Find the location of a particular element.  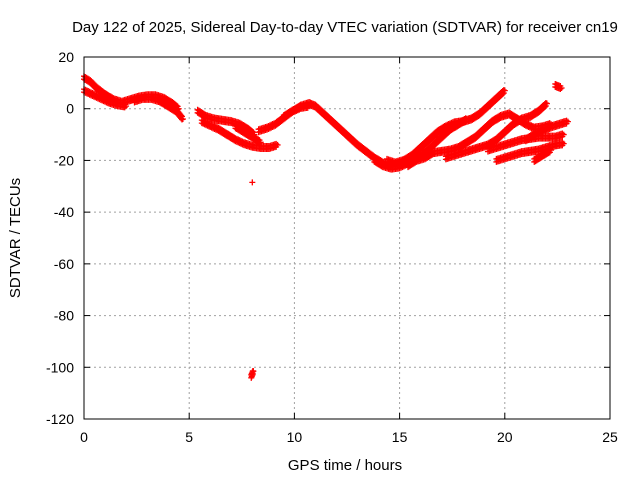

y-tick-label: -40 is located at coordinates (64, 212).